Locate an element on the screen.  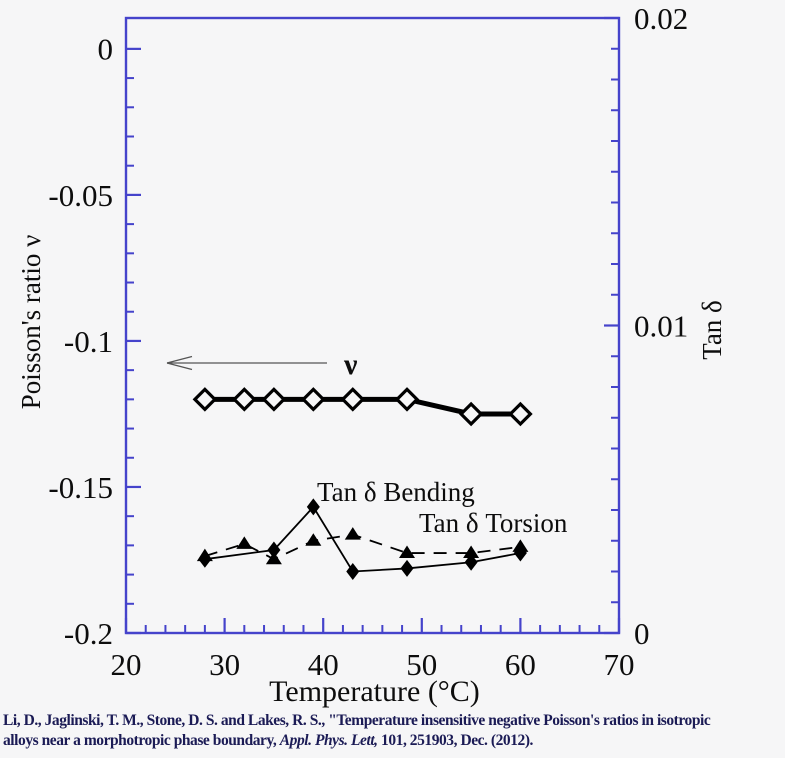
nu-arrow is located at coordinates (246, 363).